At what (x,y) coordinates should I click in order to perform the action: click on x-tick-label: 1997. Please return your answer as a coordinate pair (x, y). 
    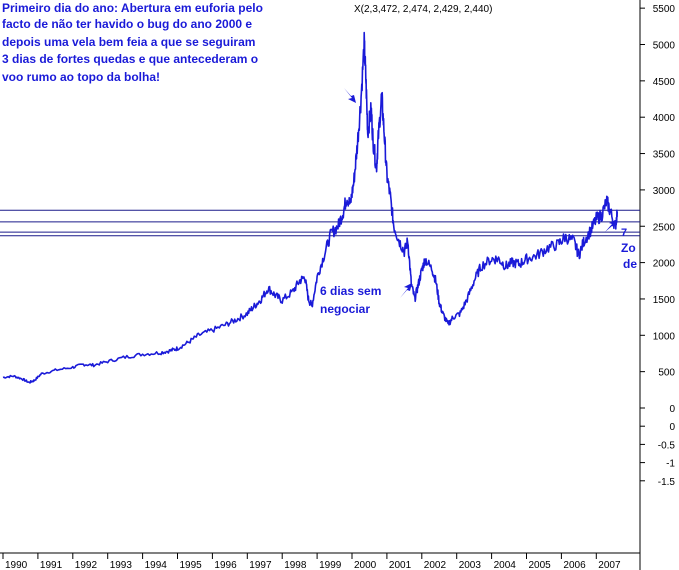
    Looking at the image, I should click on (260, 565).